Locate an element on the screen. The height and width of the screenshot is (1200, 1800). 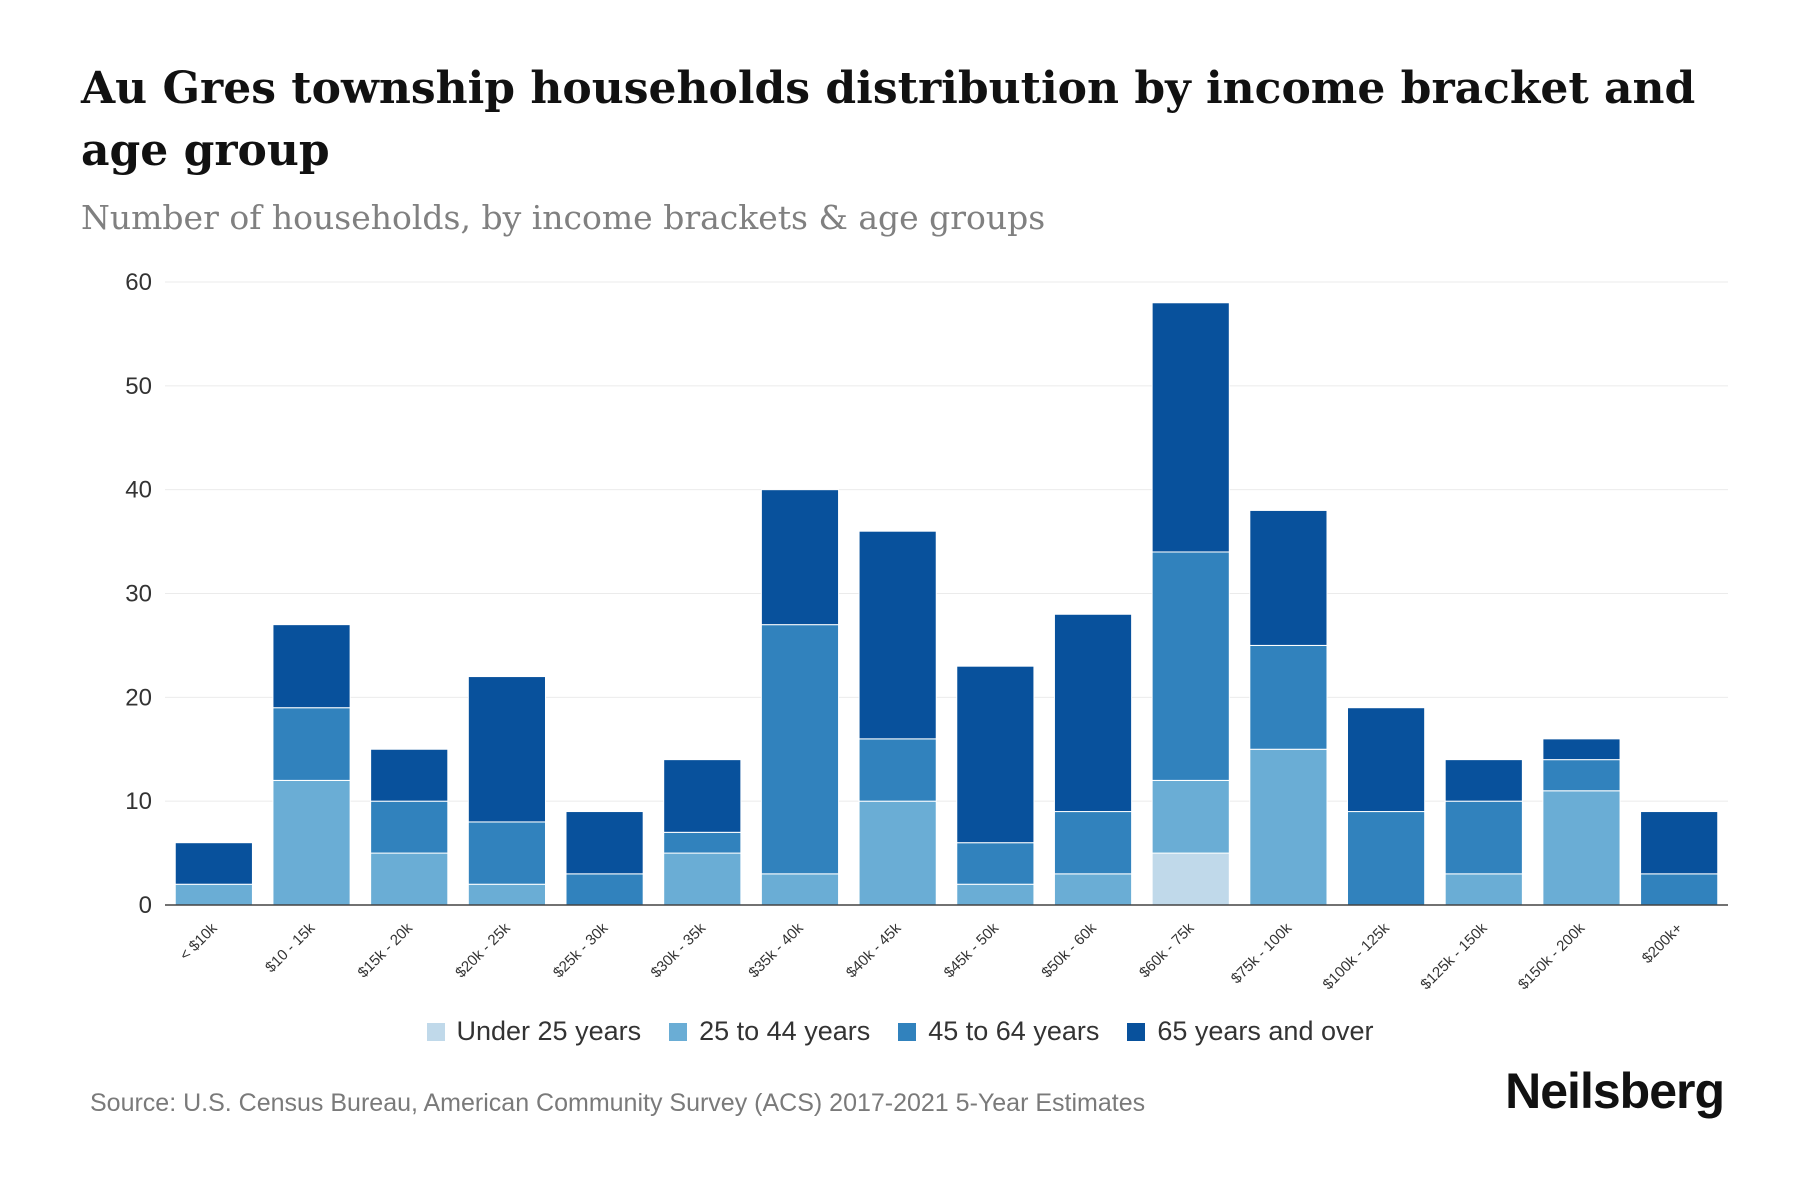
x-tick-label: $75k - 100k is located at coordinates (1262, 953).